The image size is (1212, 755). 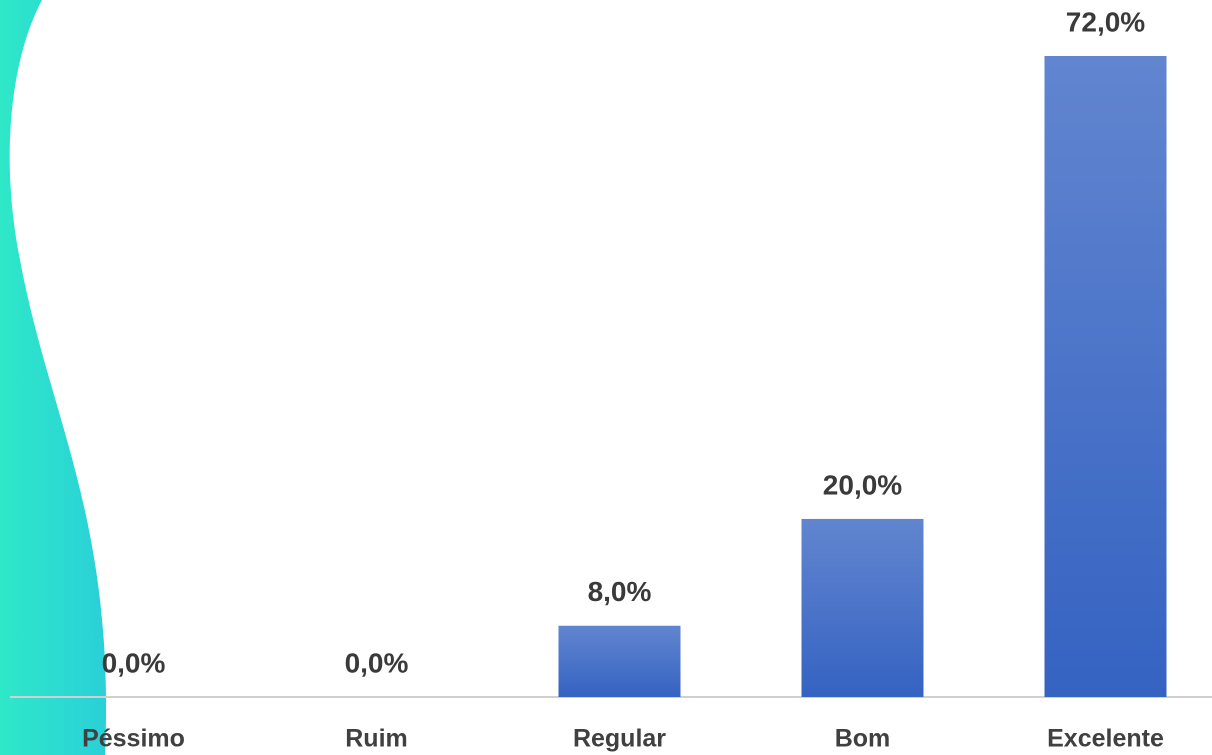 I want to click on x-tick-label: Péssimo, so click(x=133, y=739).